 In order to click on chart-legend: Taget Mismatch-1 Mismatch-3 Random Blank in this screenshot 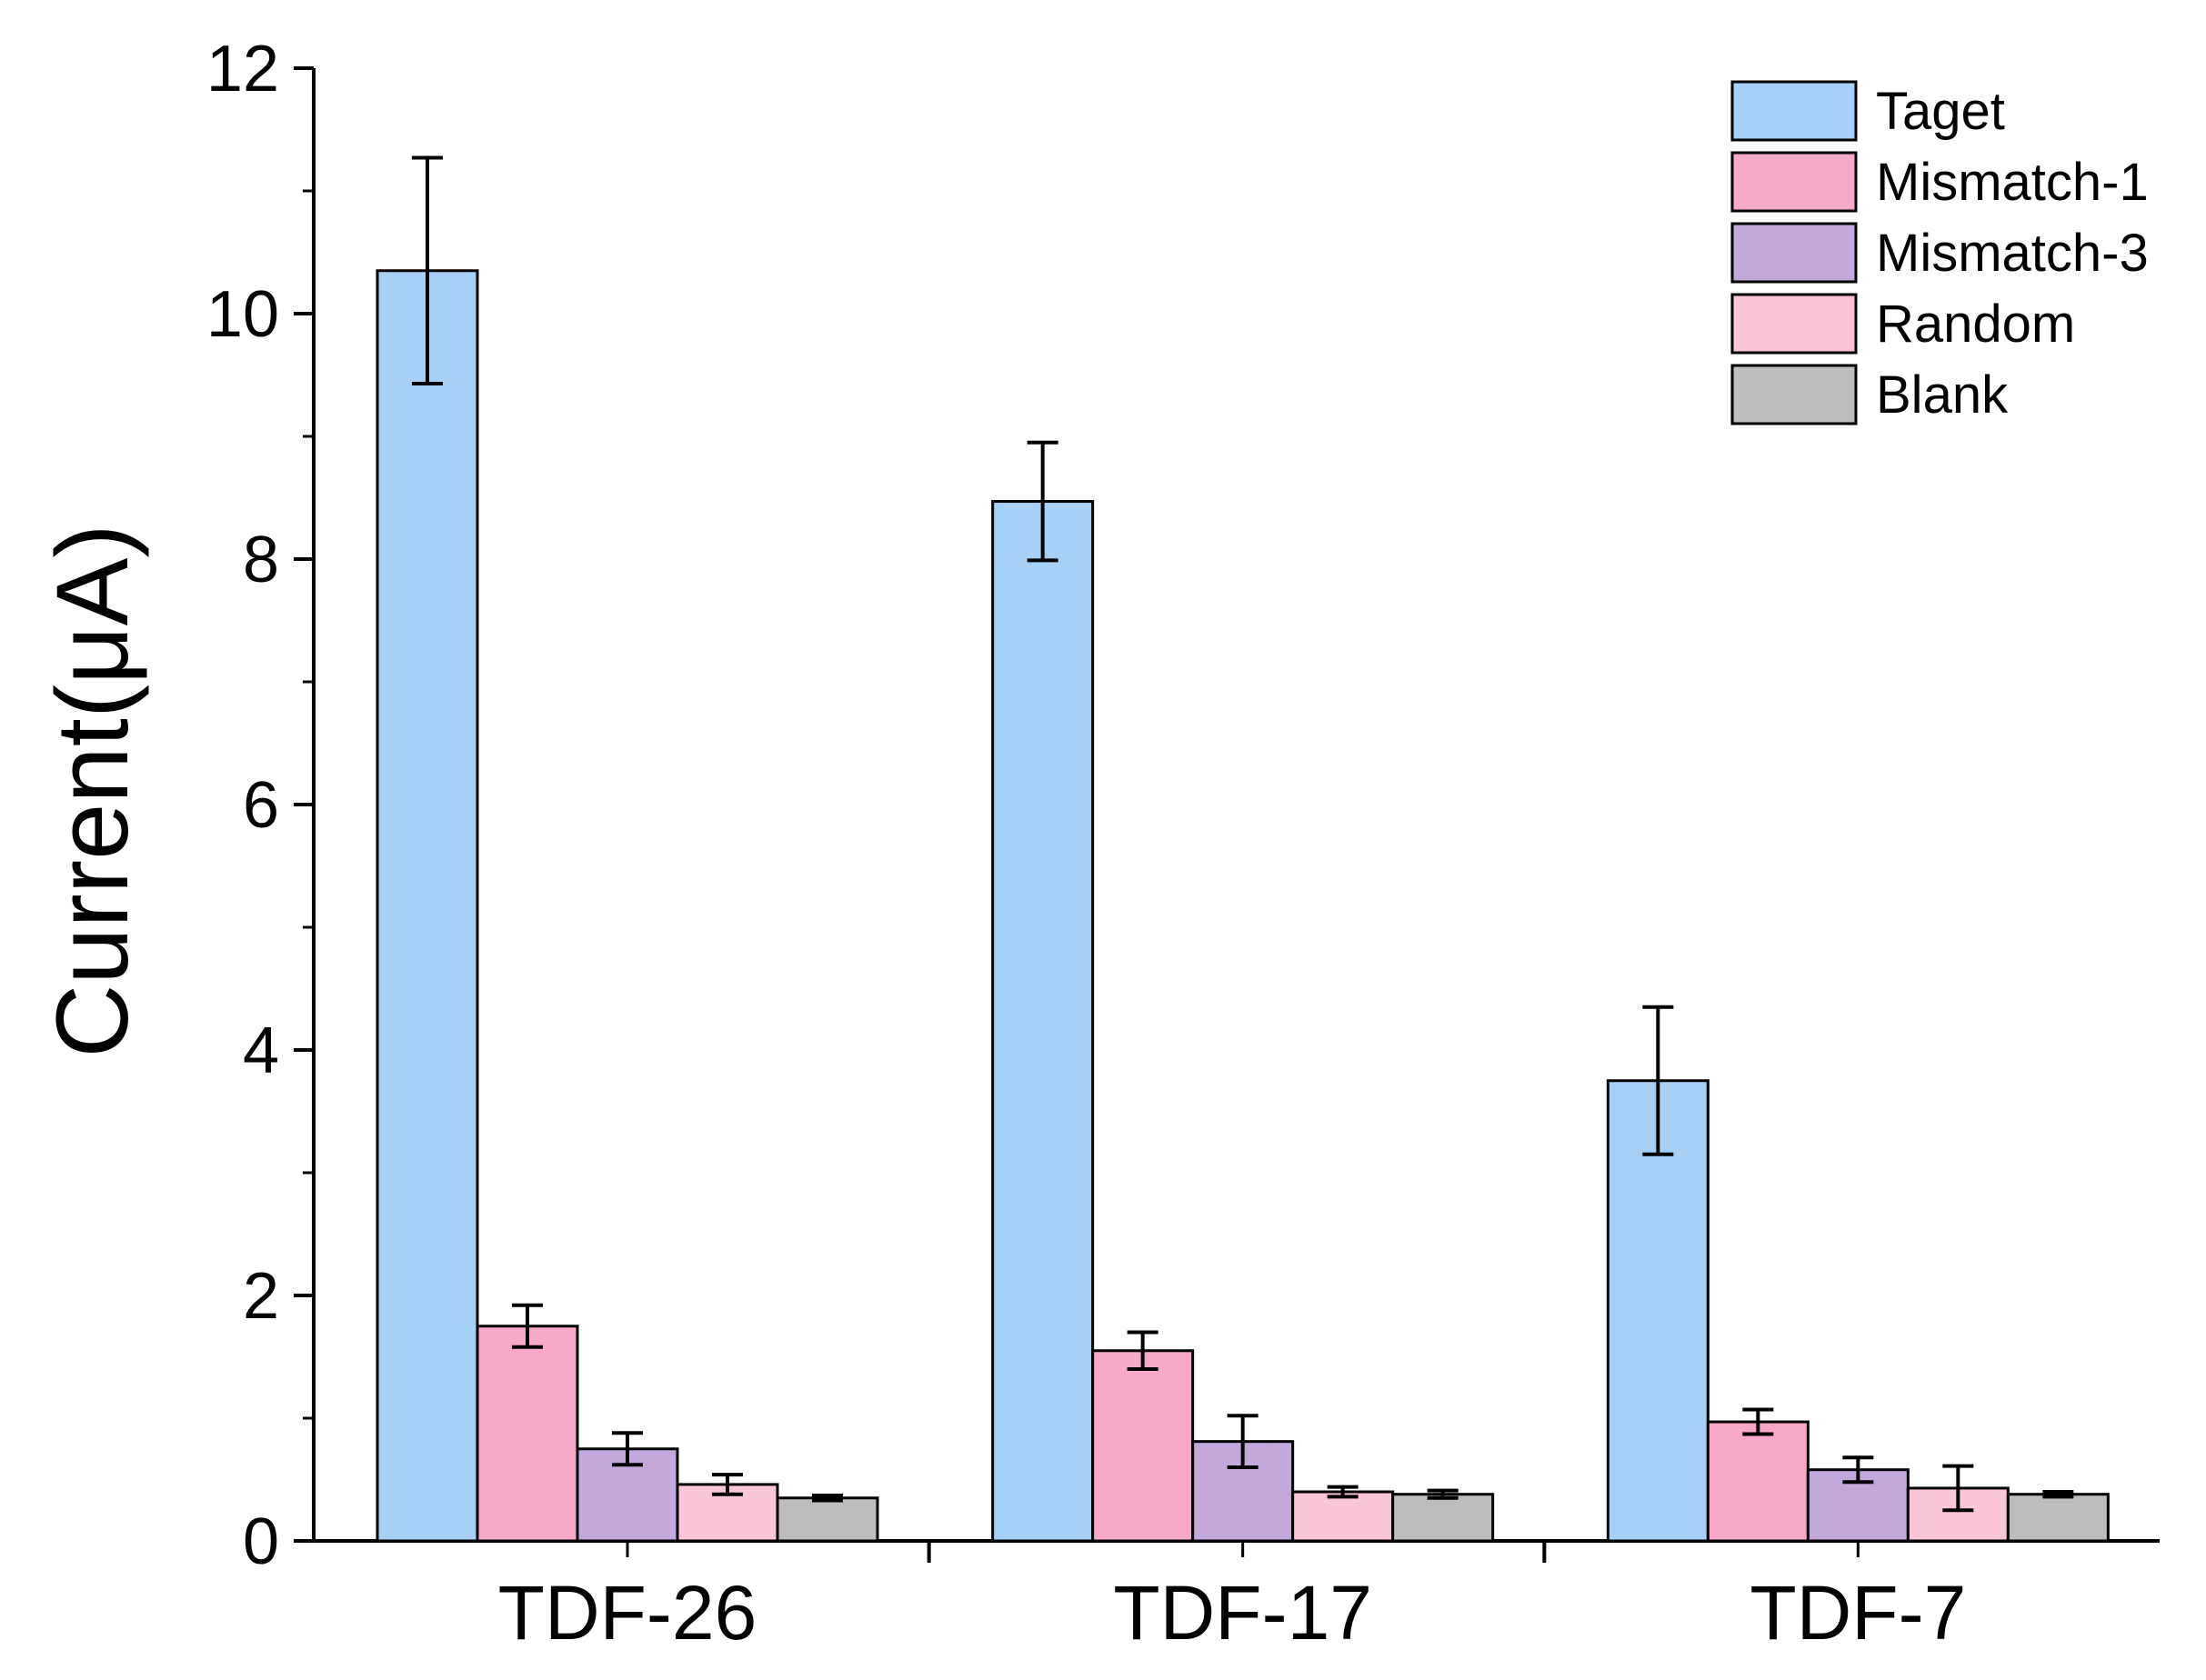, I will do `click(1939, 252)`.